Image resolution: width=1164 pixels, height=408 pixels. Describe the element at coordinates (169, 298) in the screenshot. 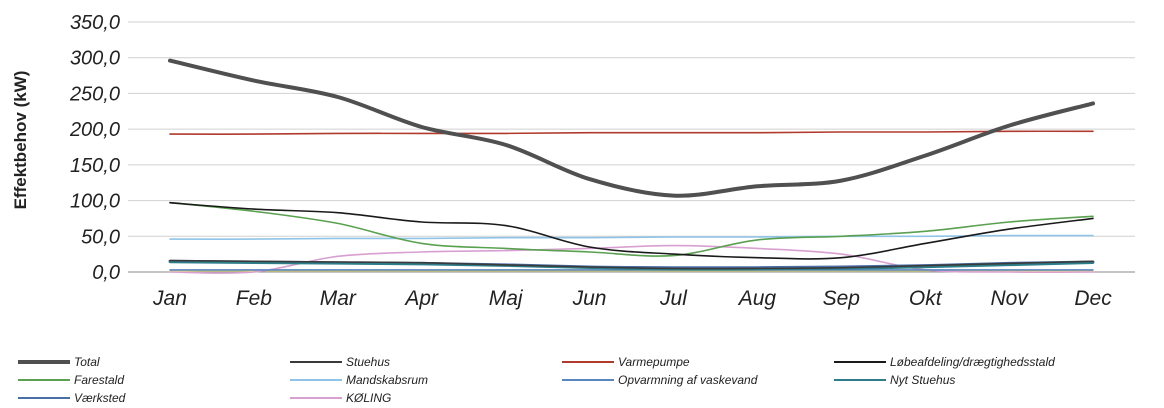

I see `x-tick-label: Jan` at that location.